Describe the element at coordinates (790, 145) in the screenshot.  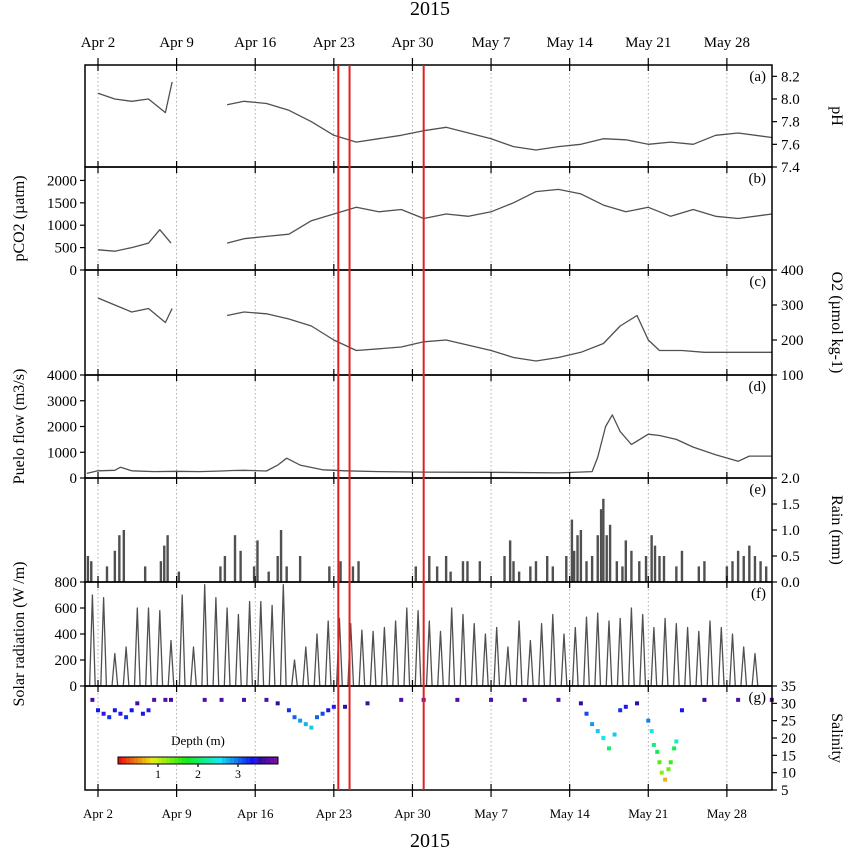
I see `y-tick-label: 7.6` at that location.